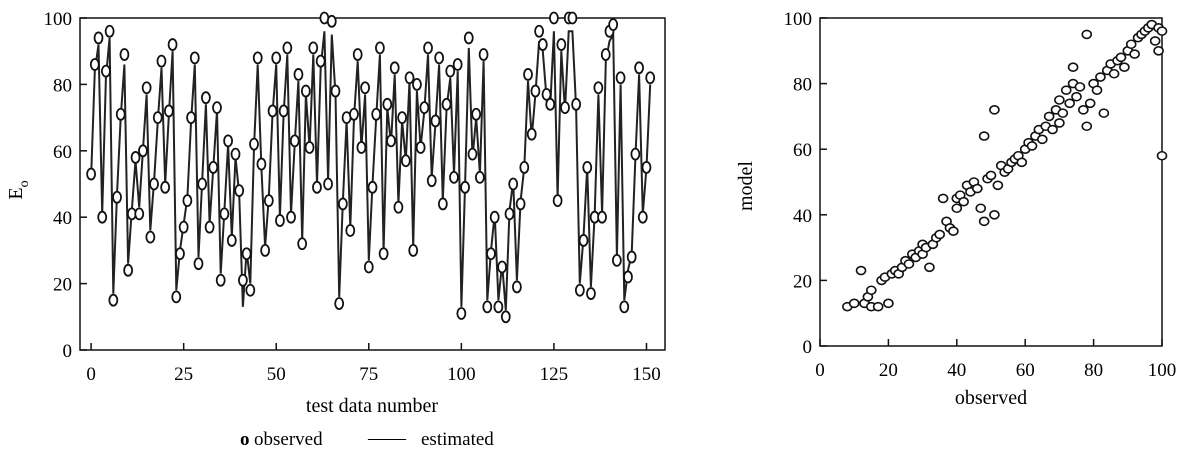 This screenshot has width=1192, height=453. Describe the element at coordinates (387, 438) in the screenshot. I see `legend-line-sample: ——` at that location.